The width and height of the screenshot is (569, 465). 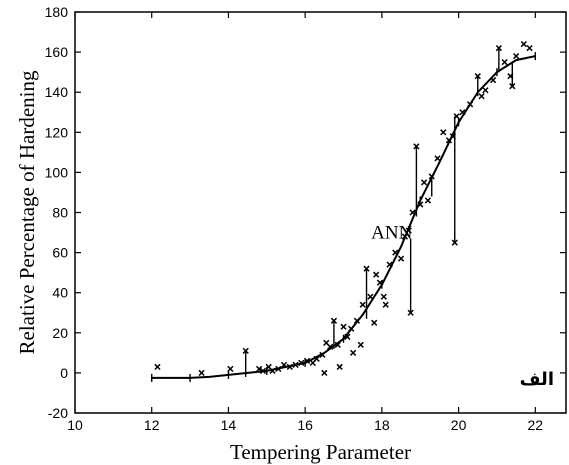 What do you see at coordinates (537, 379) in the screenshot?
I see `panel-label: الف` at bounding box center [537, 379].